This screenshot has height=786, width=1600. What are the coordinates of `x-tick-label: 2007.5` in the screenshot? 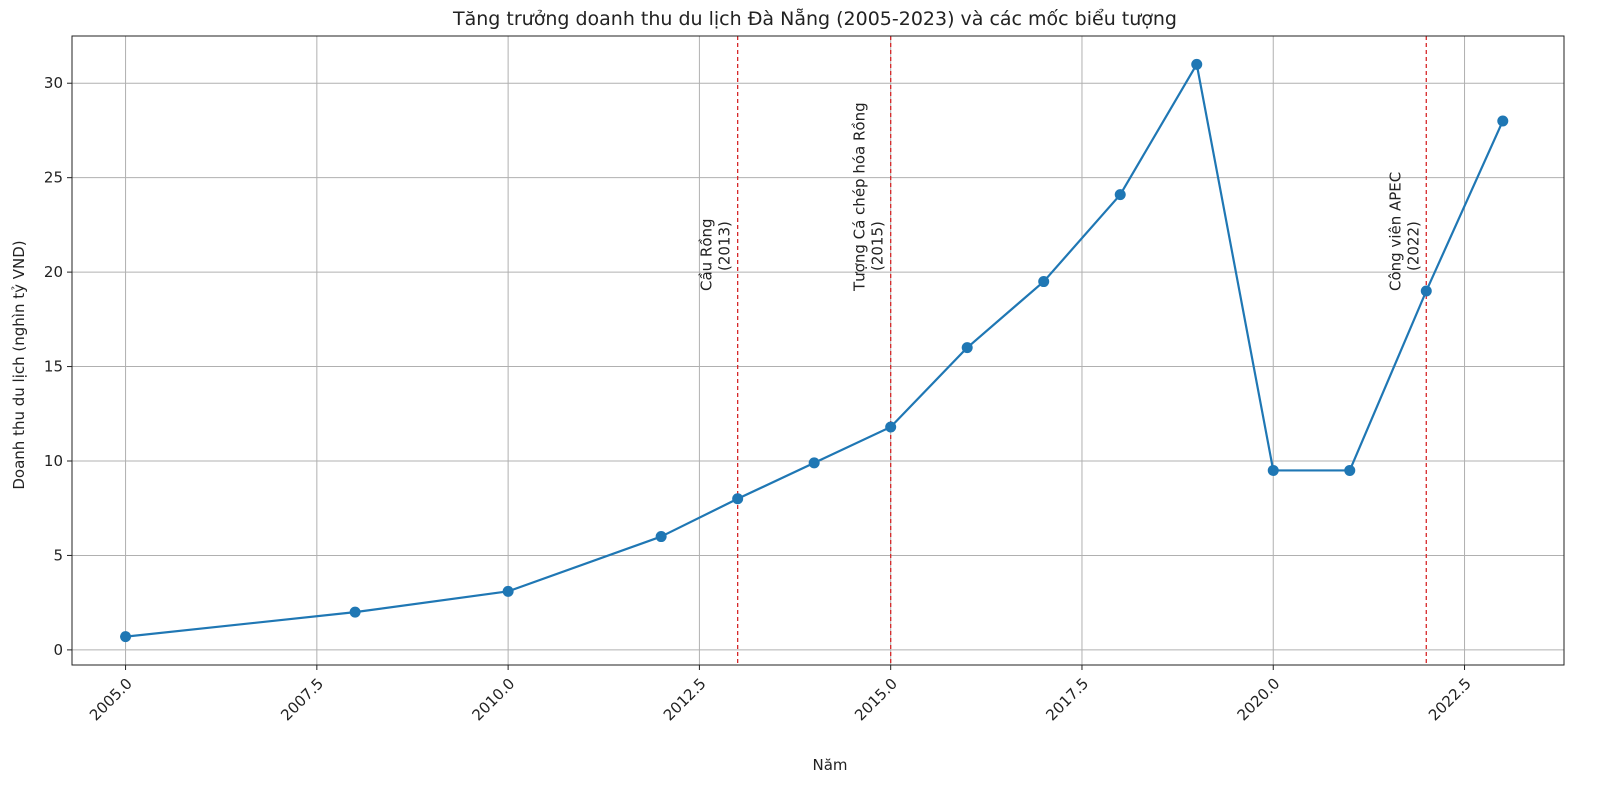 It's located at (302, 700).